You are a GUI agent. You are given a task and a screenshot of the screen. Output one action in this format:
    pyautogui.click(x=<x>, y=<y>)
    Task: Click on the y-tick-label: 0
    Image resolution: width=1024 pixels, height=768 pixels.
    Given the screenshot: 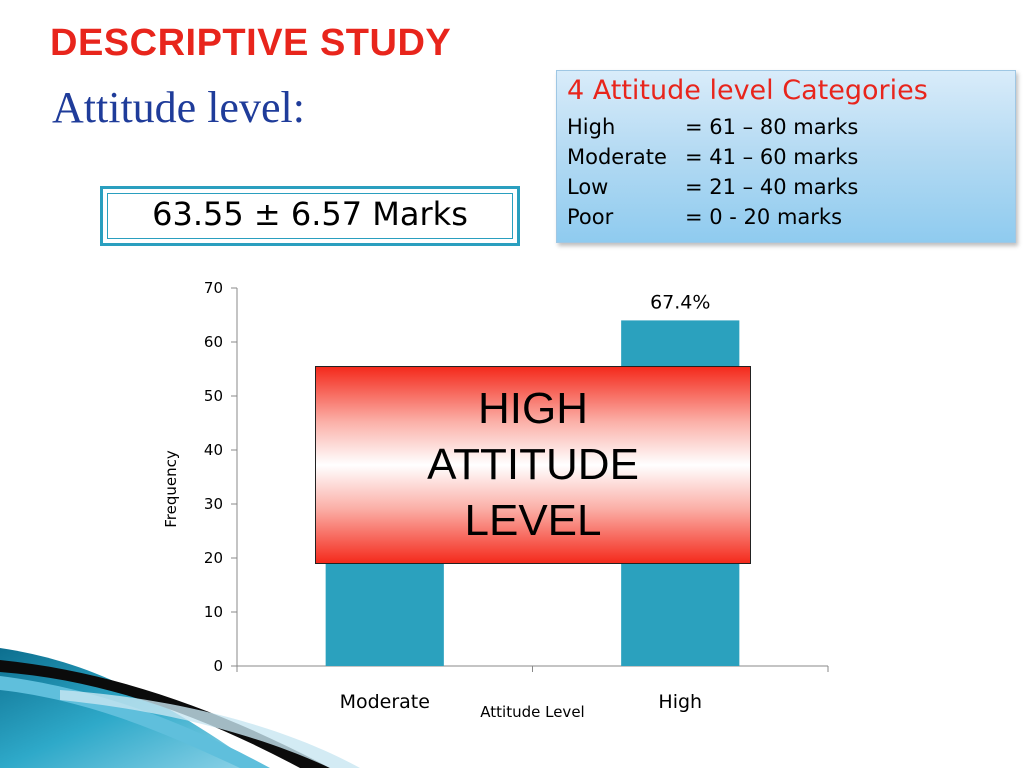 What is the action you would take?
    pyautogui.click(x=218, y=666)
    